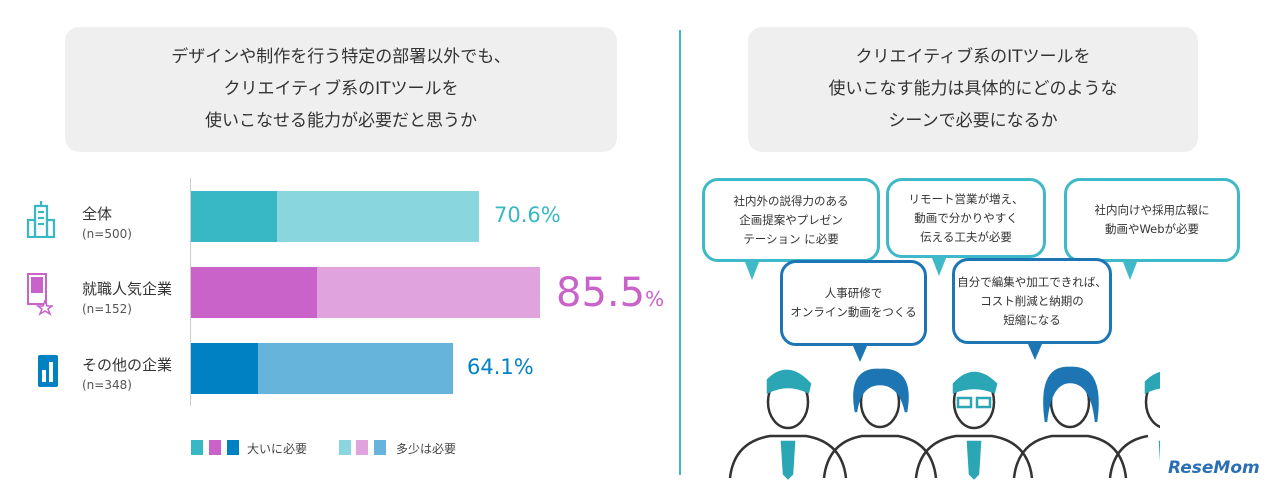 Image resolution: width=1280 pixels, height=488 pixels. Describe the element at coordinates (853, 312) in the screenshot. I see `bubble-line: オンライン動画をつくる` at that location.